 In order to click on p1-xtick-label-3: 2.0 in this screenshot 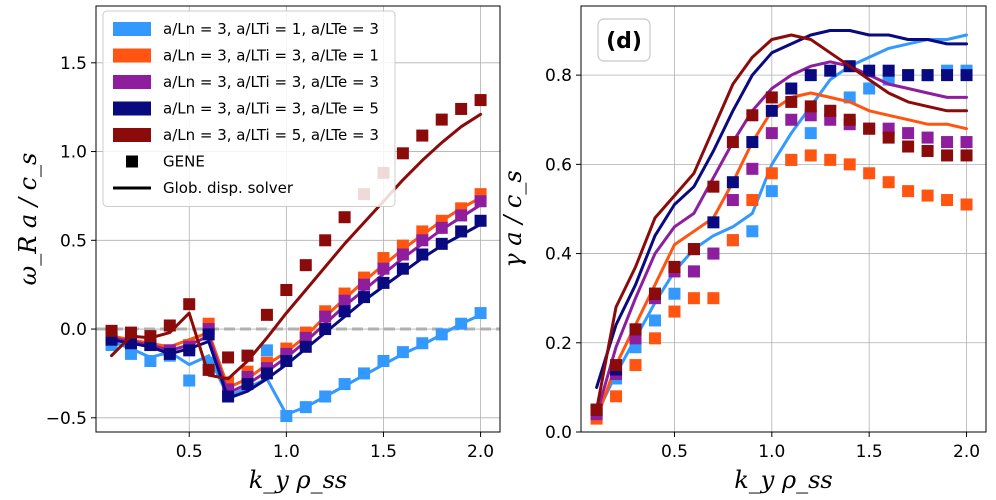, I will do `click(966, 452)`.